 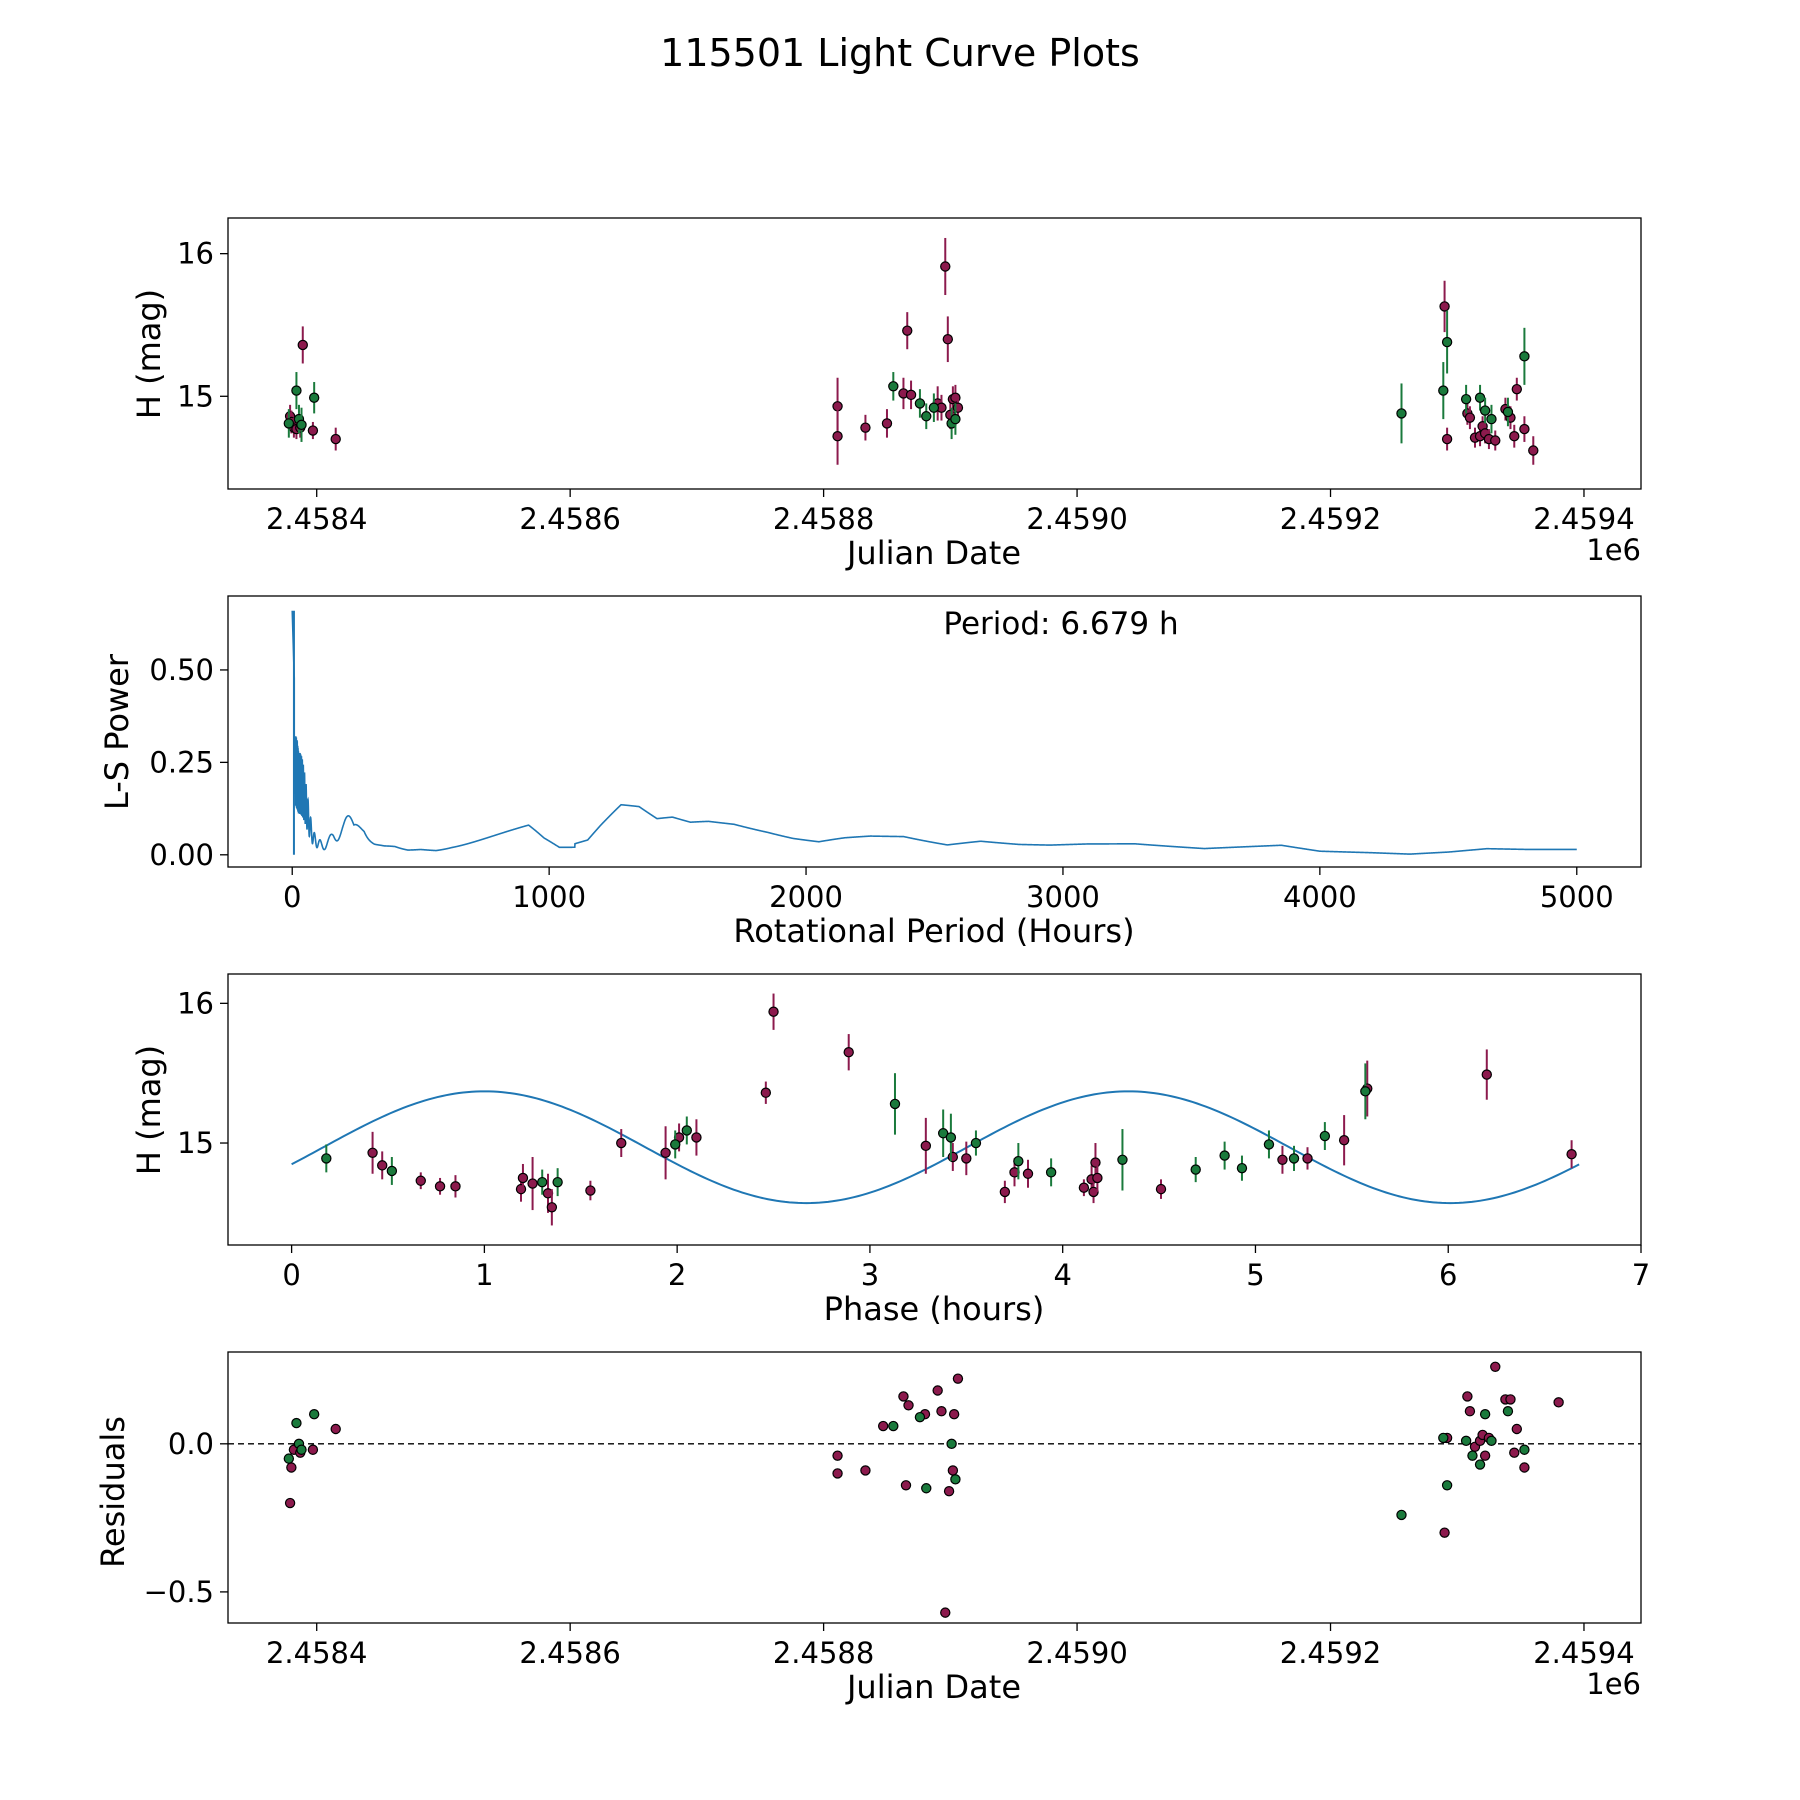 I want to click on power-curve, so click(x=934, y=732).